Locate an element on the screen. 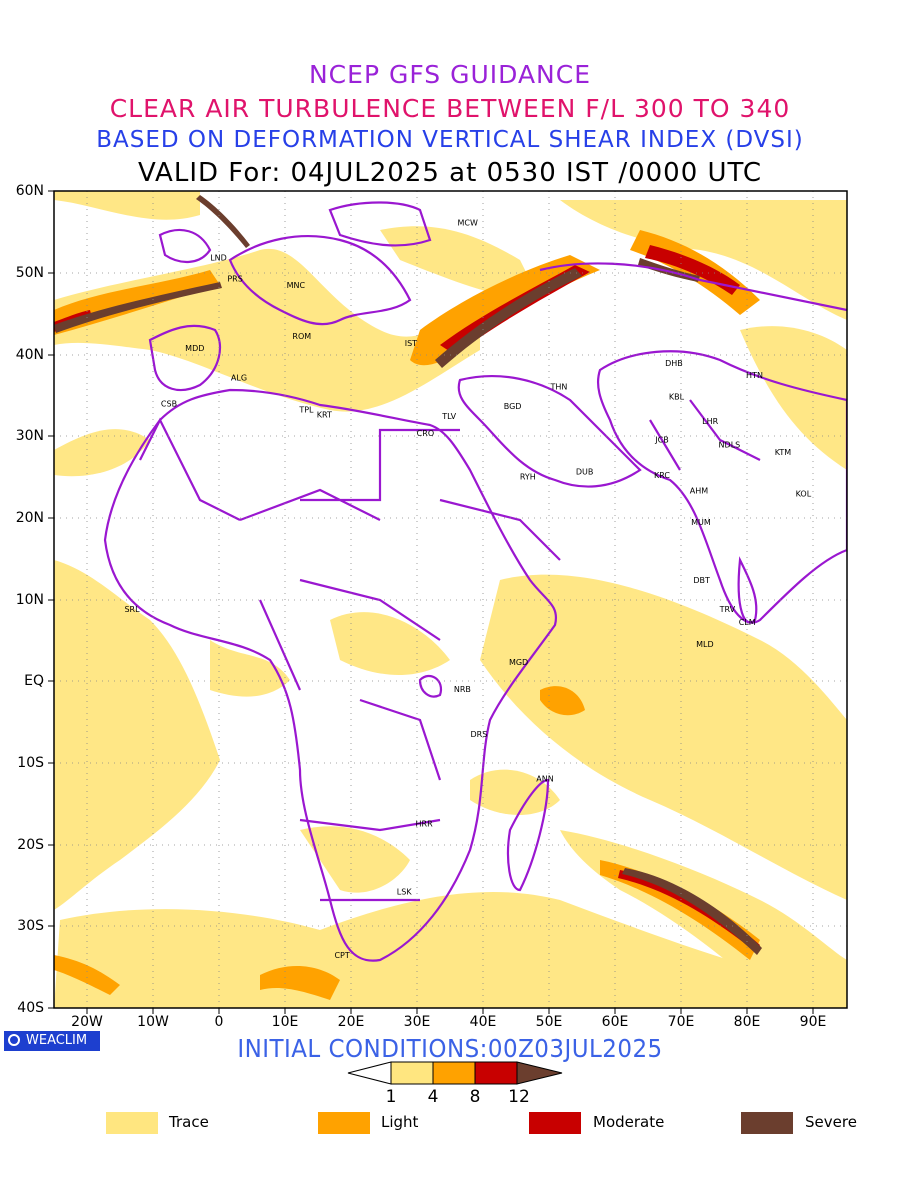 This screenshot has width=900, height=1200. legend-label-severe: Severe is located at coordinates (831, 1122).